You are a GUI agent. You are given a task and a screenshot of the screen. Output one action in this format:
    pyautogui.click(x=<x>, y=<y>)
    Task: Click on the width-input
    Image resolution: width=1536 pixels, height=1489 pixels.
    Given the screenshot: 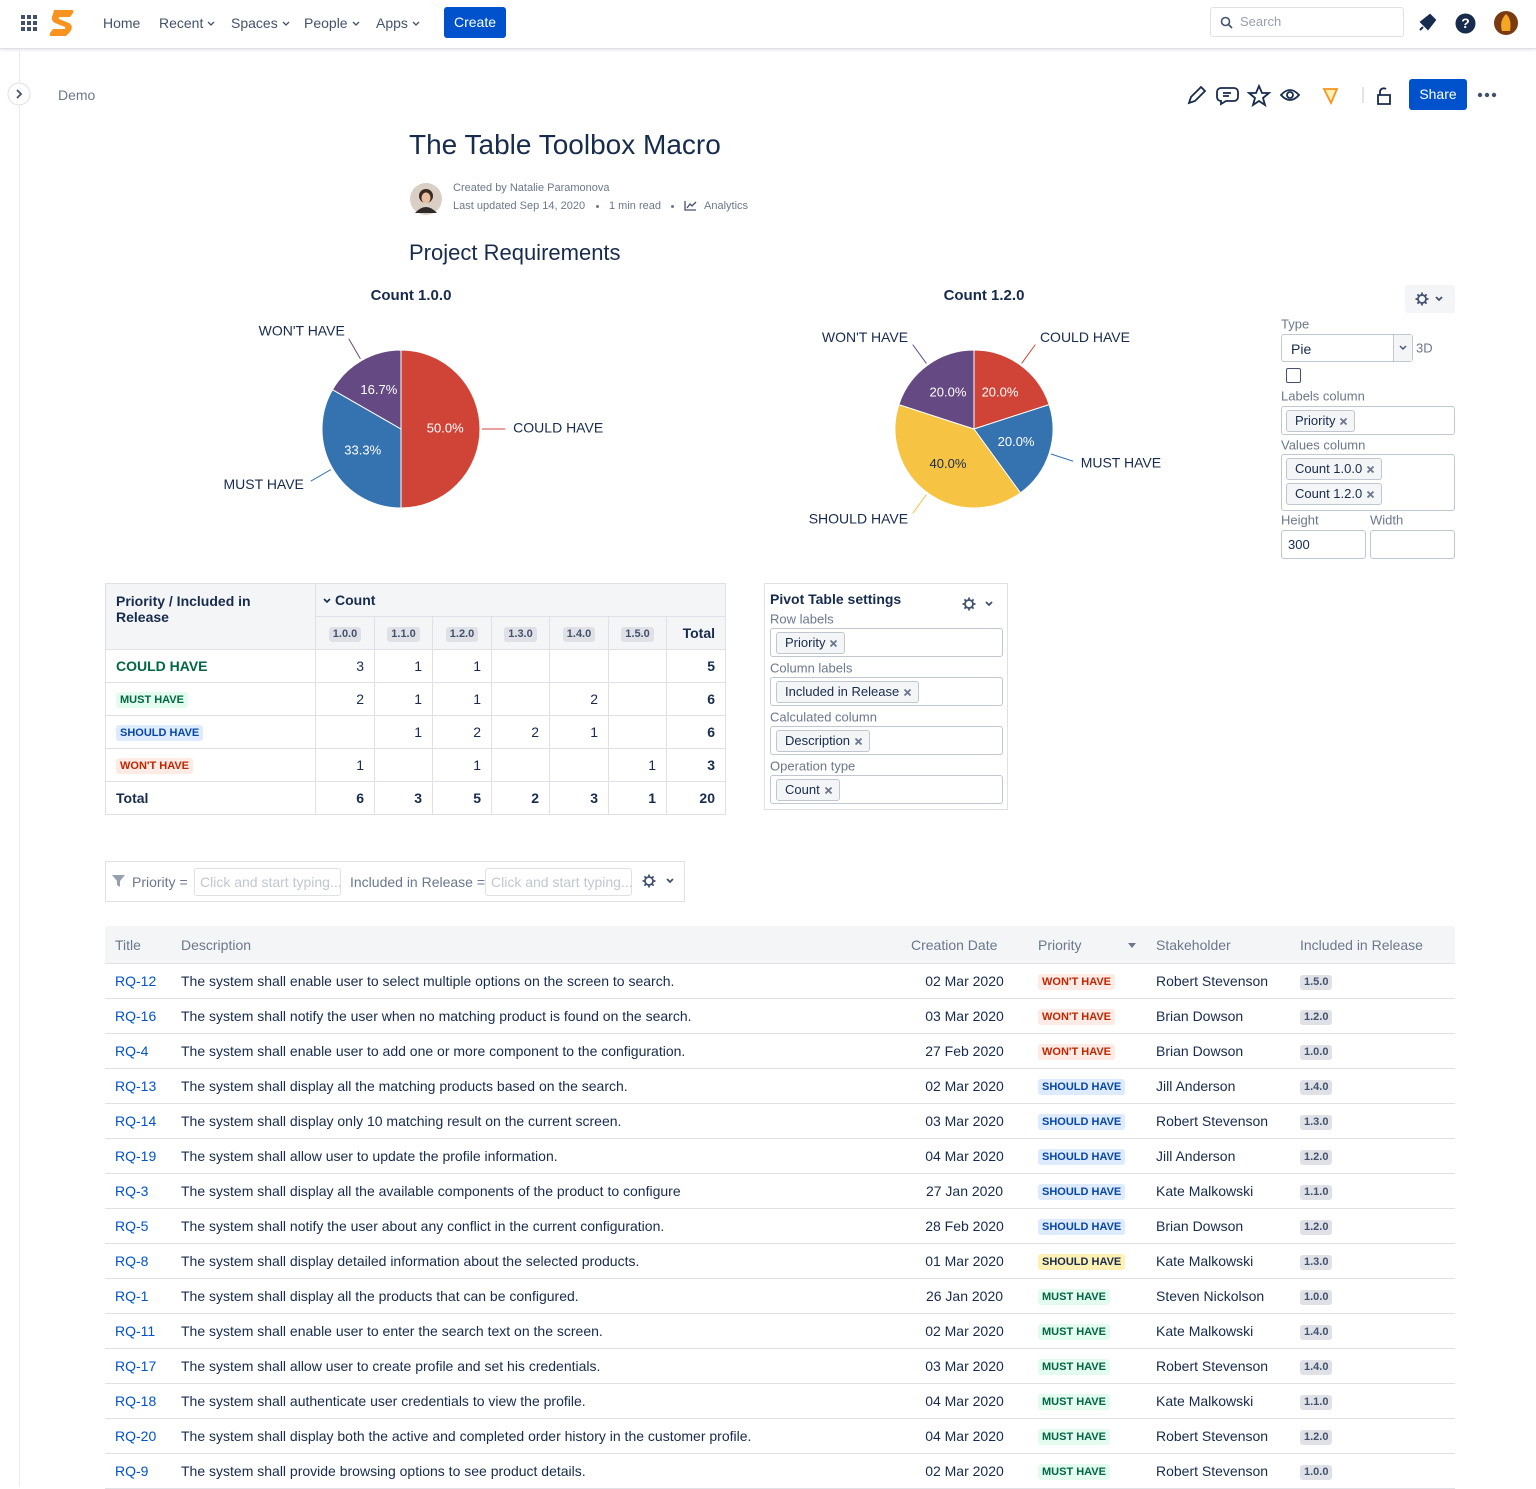 What is the action you would take?
    pyautogui.click(x=1412, y=544)
    